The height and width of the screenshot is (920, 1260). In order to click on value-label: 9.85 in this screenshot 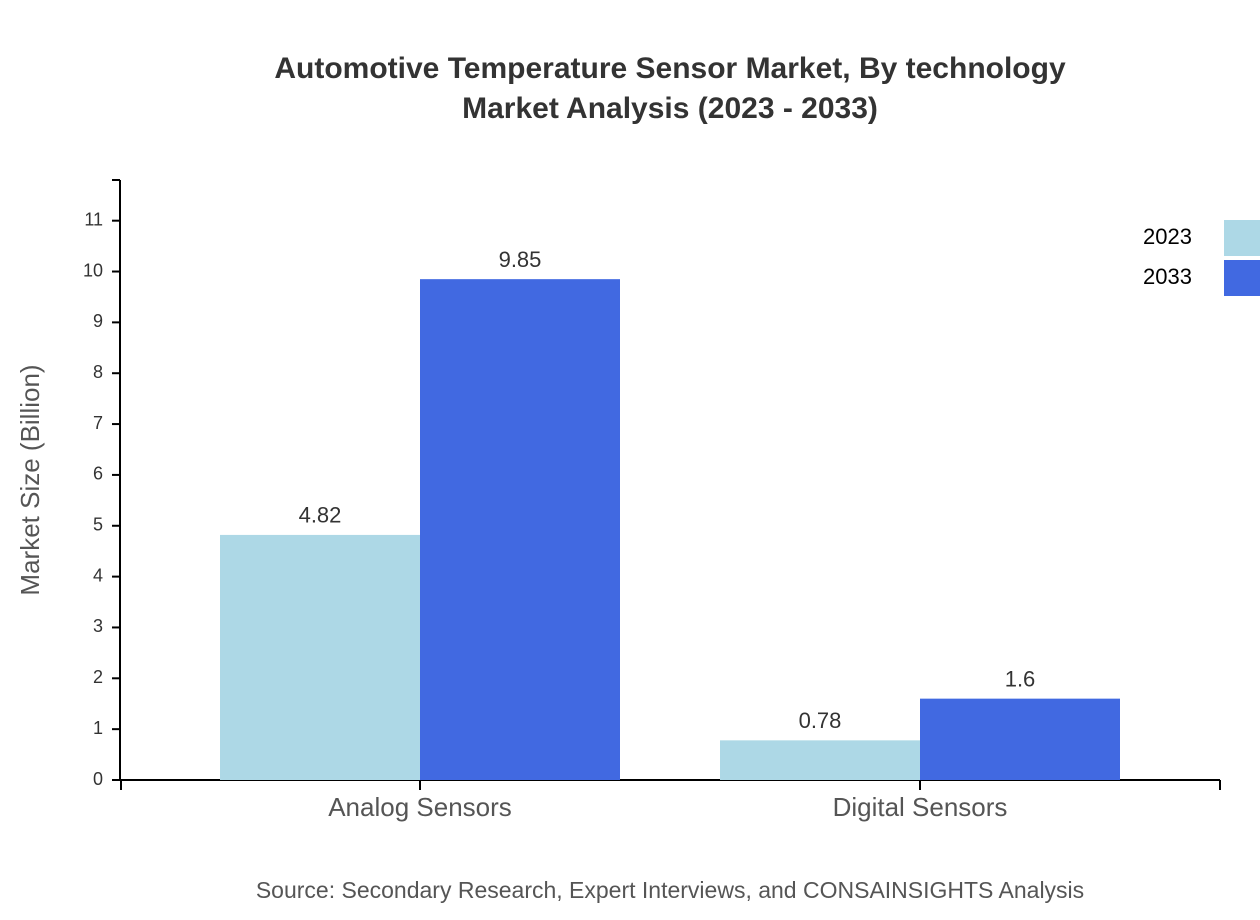, I will do `click(520, 259)`.